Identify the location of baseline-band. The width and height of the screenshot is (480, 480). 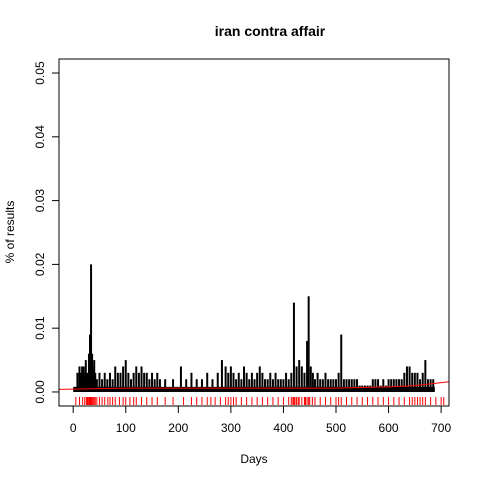
(254, 389).